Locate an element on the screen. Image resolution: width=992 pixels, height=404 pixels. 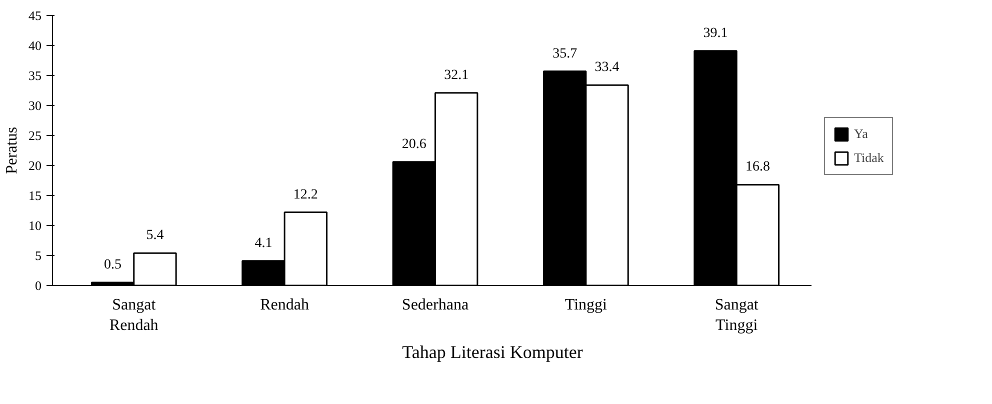
y-tick-label: 45 is located at coordinates (35, 15).